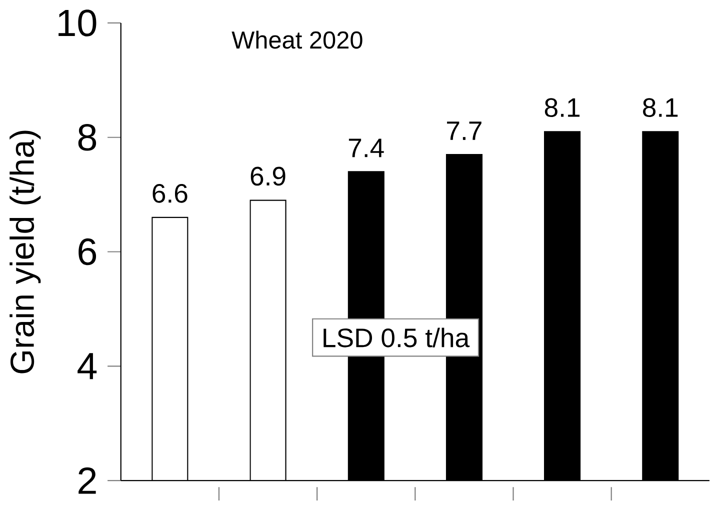  I want to click on annotation: LSD 0.5 t/ha, so click(397, 338).